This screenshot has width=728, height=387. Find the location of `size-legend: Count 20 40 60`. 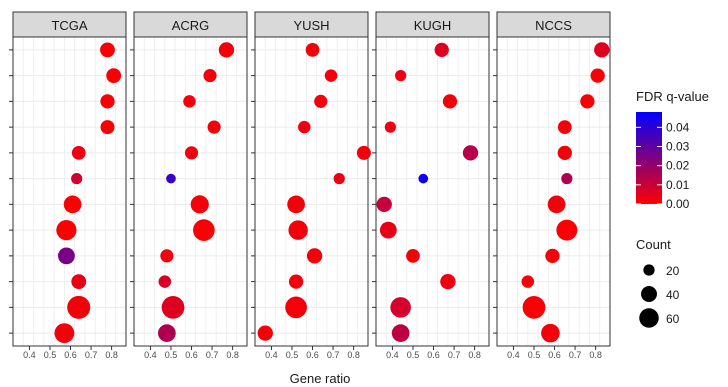

size-legend: Count 20 40 60 is located at coordinates (658, 282).